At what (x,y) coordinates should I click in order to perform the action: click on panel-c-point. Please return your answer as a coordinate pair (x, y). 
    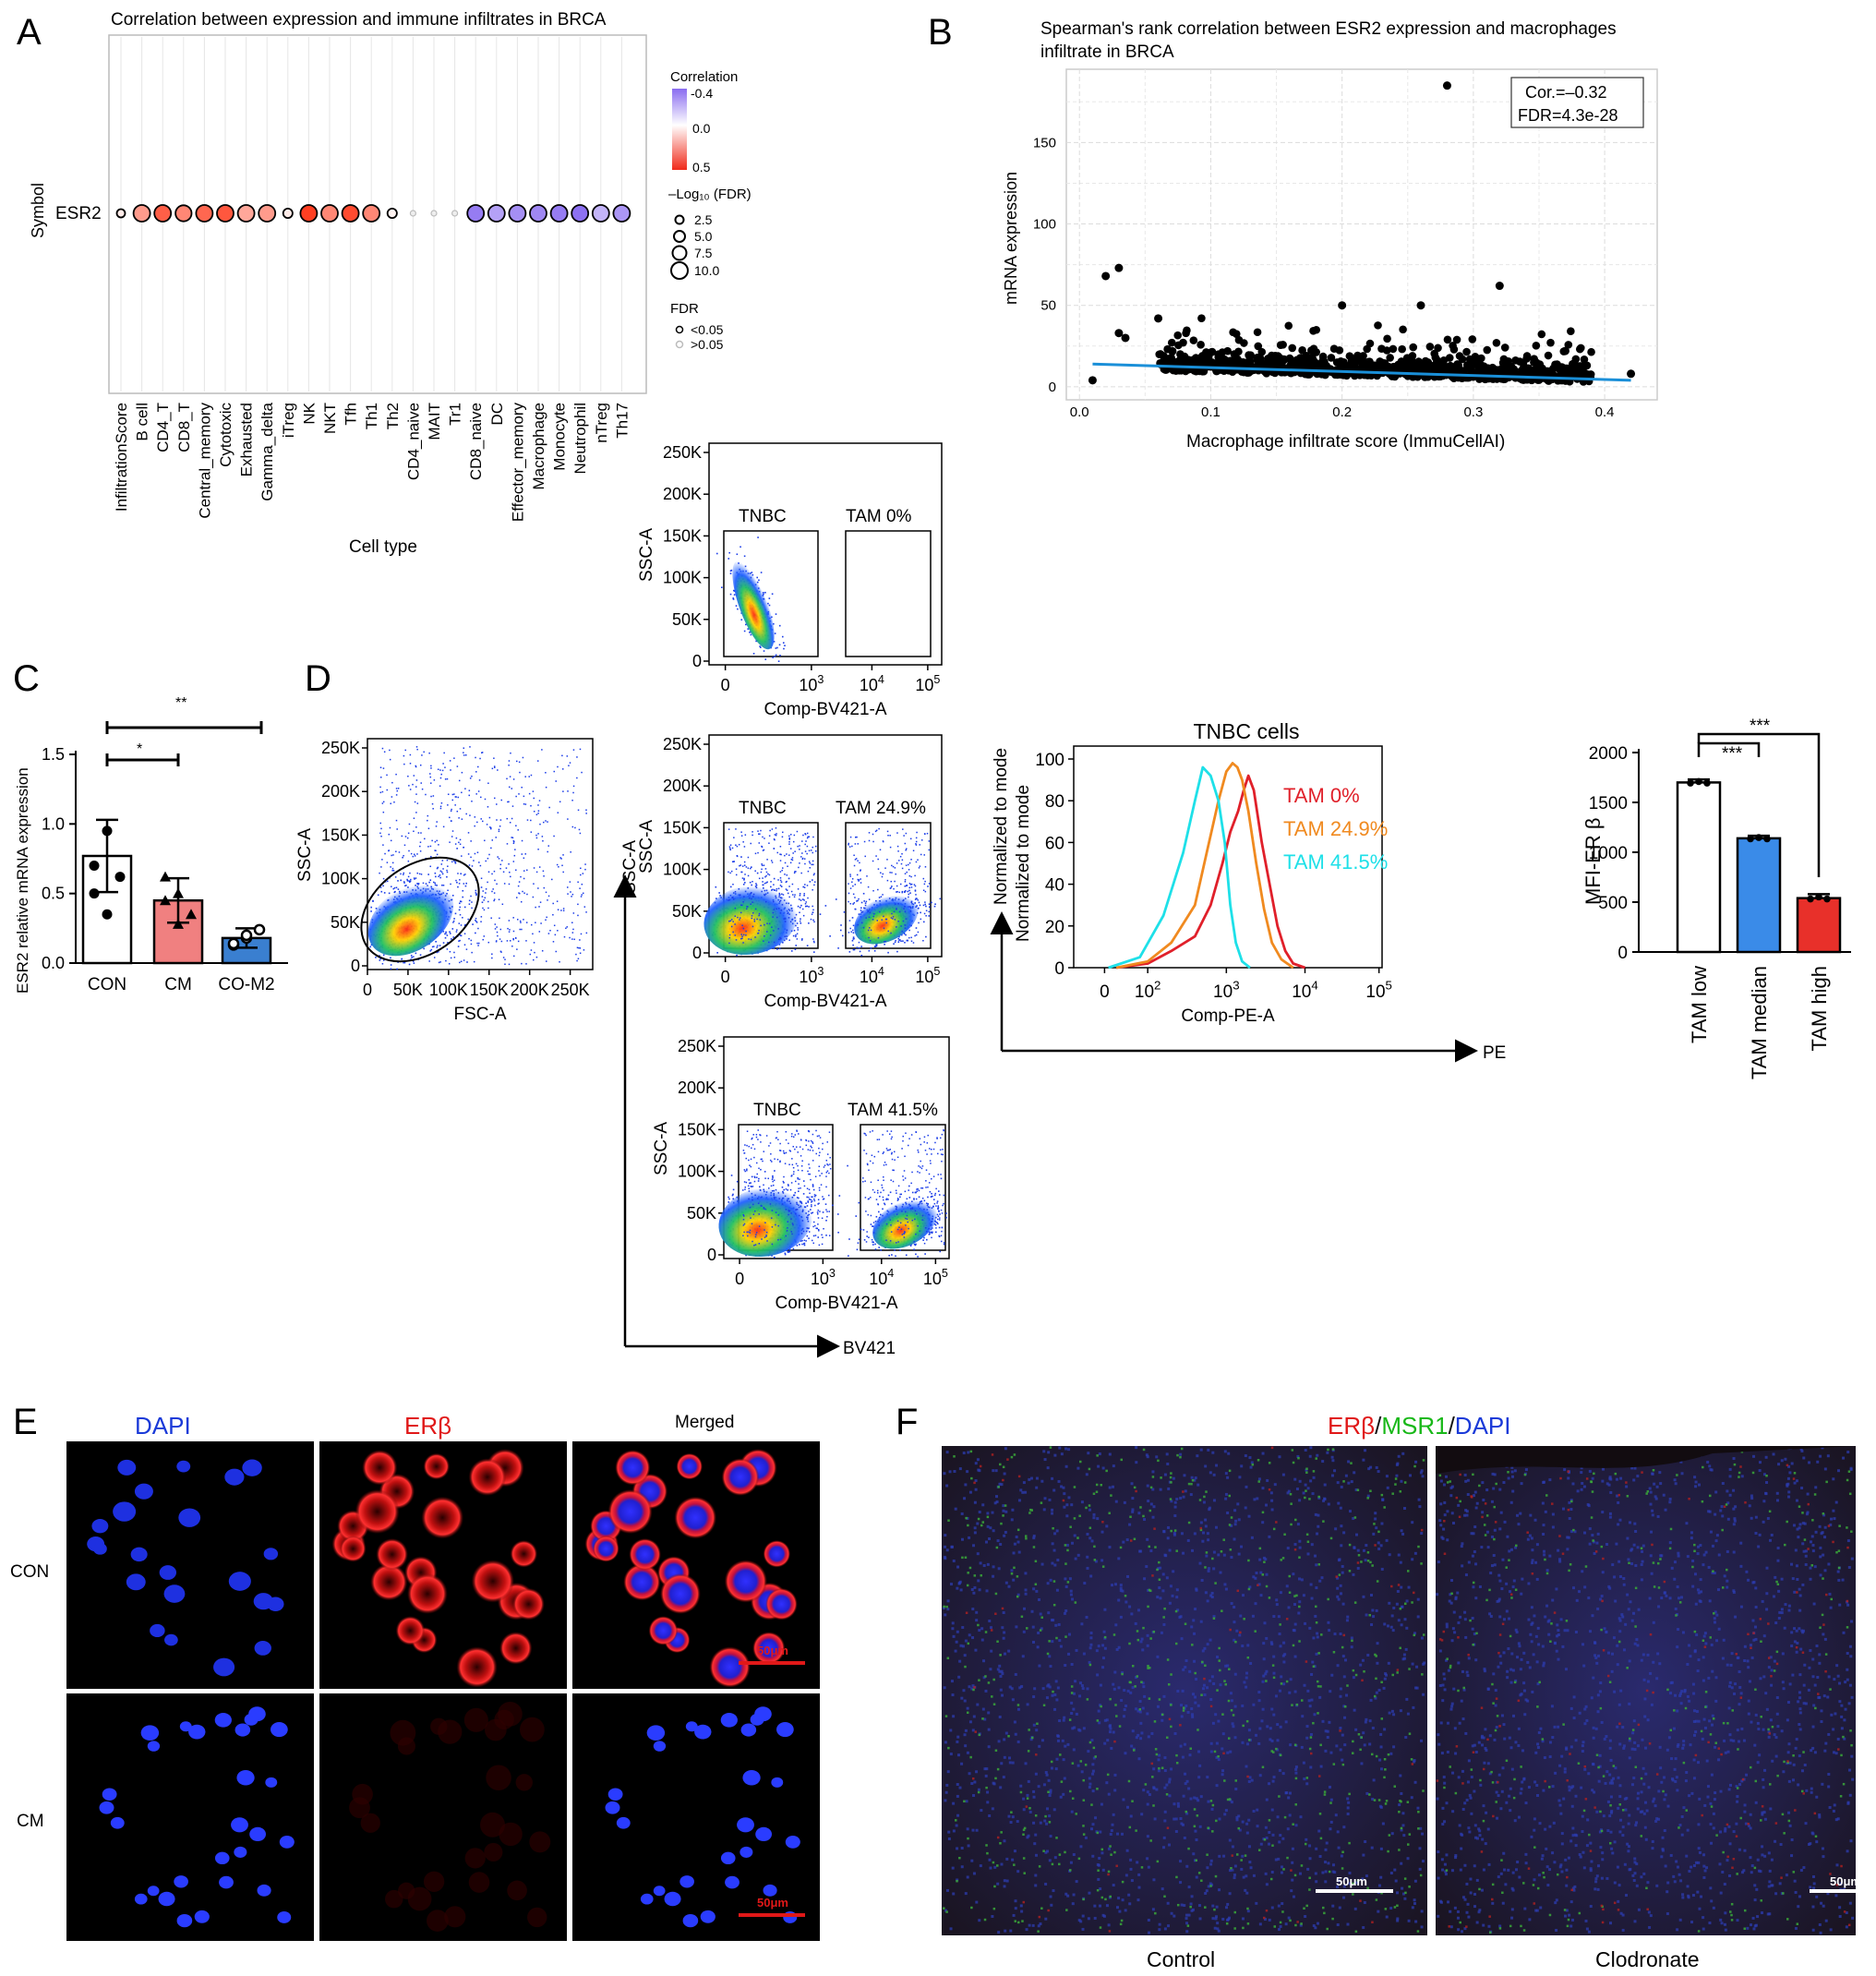
    Looking at the image, I should click on (107, 831).